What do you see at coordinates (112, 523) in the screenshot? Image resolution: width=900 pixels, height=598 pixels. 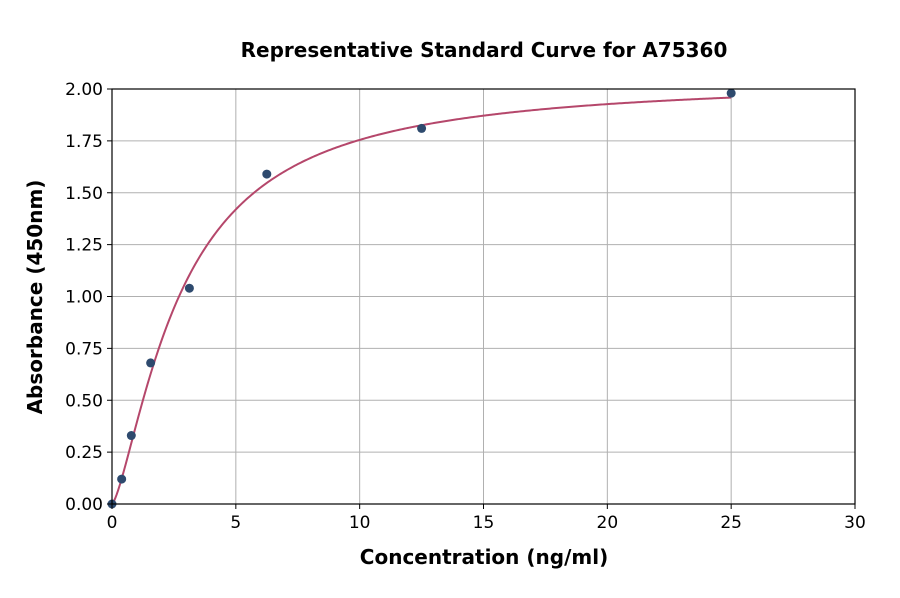 I see `x-tick-label: 0` at bounding box center [112, 523].